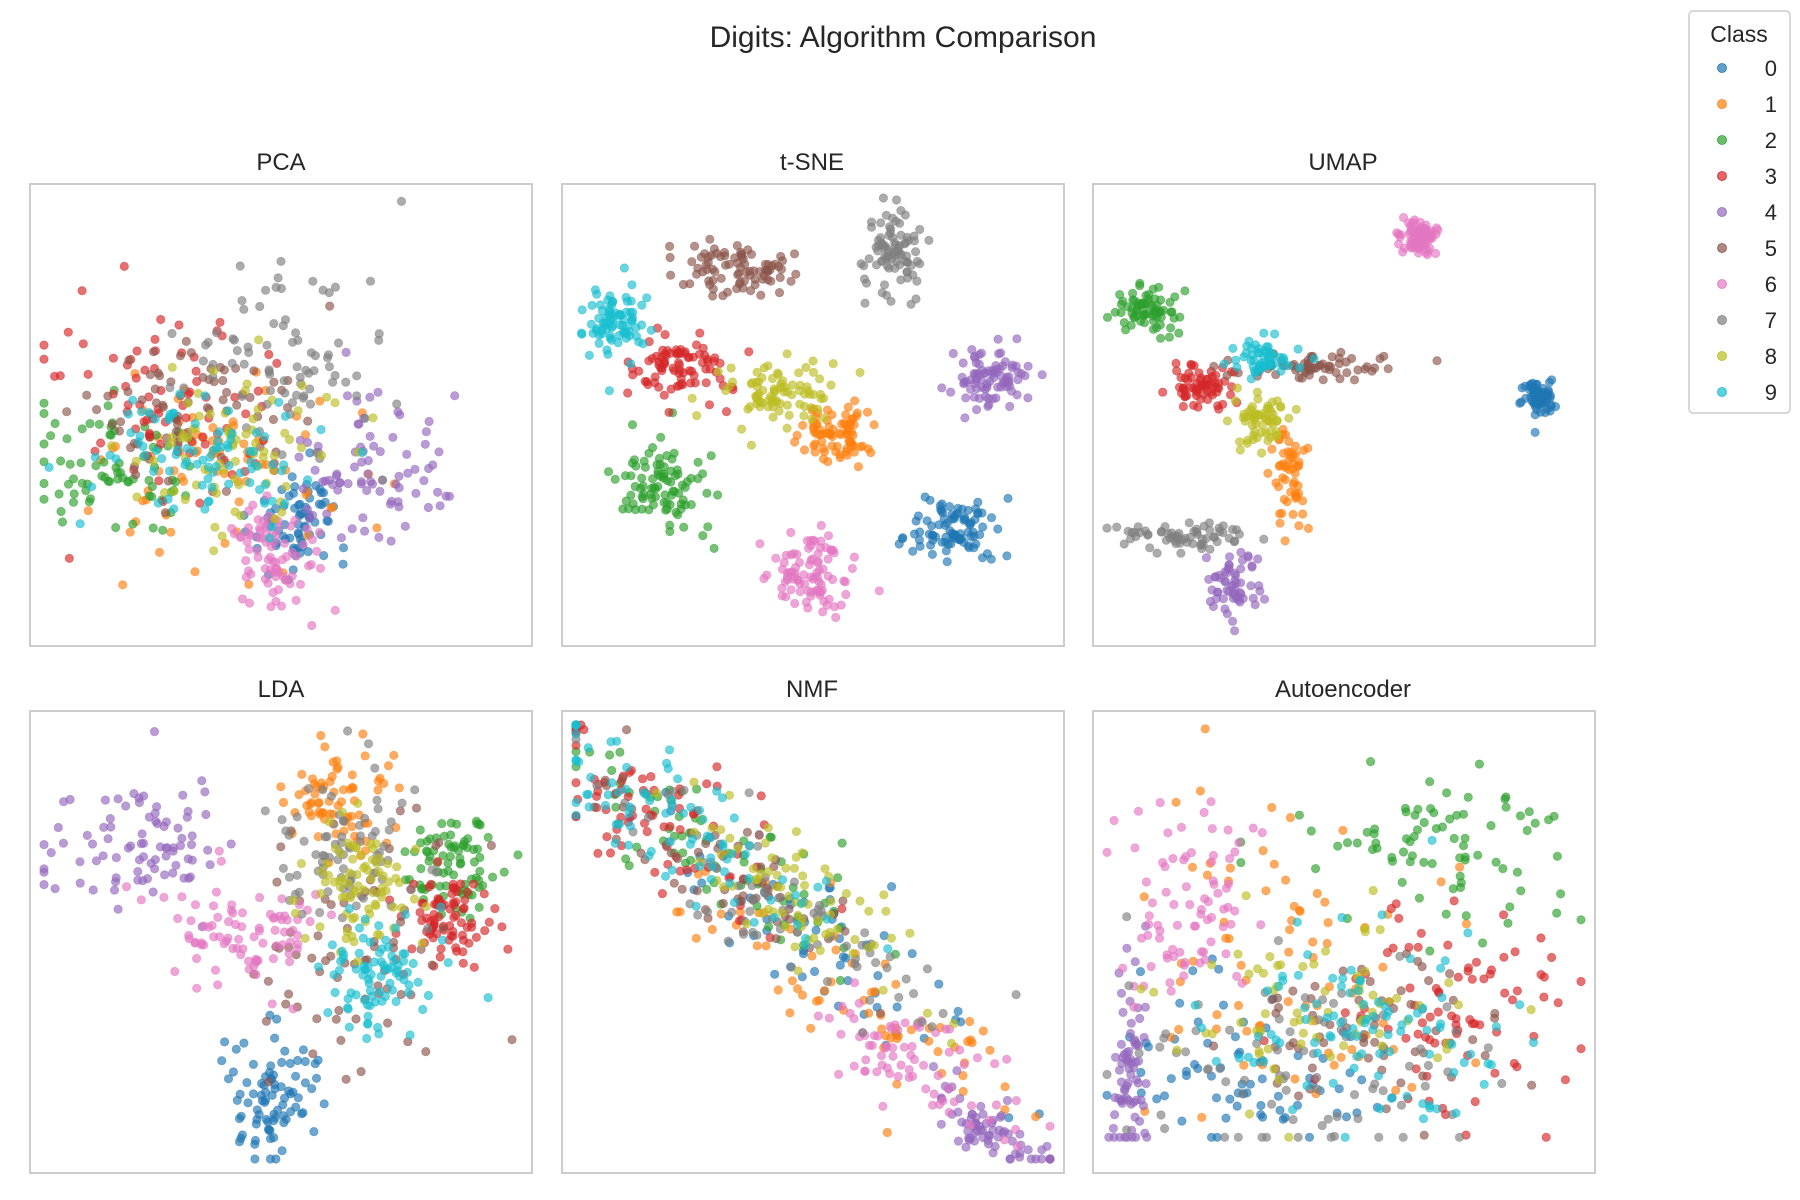 The height and width of the screenshot is (1200, 1800). Describe the element at coordinates (812, 162) in the screenshot. I see `panel-title: t-SNE` at that location.